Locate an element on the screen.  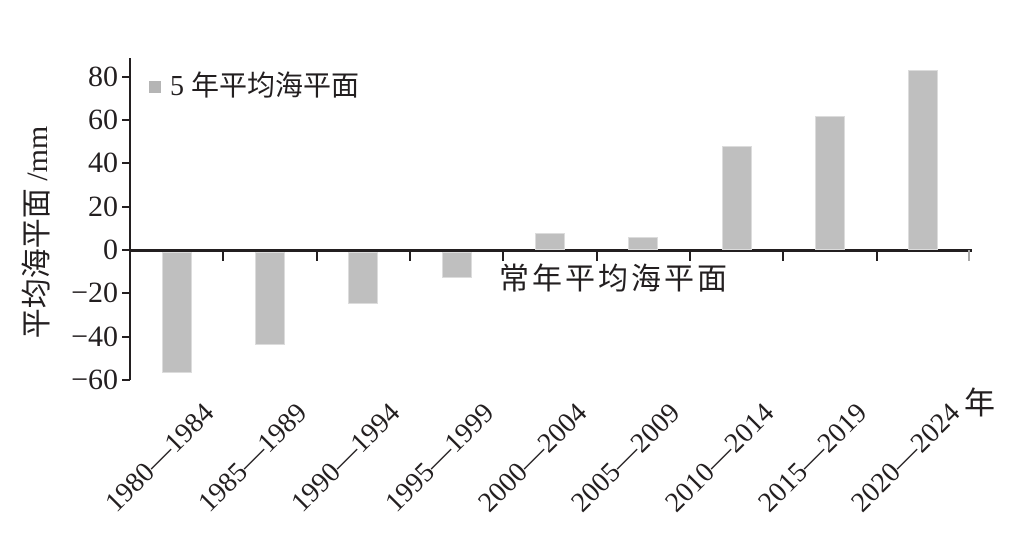
y-axis-tick-label: 60 is located at coordinates (103, 120).